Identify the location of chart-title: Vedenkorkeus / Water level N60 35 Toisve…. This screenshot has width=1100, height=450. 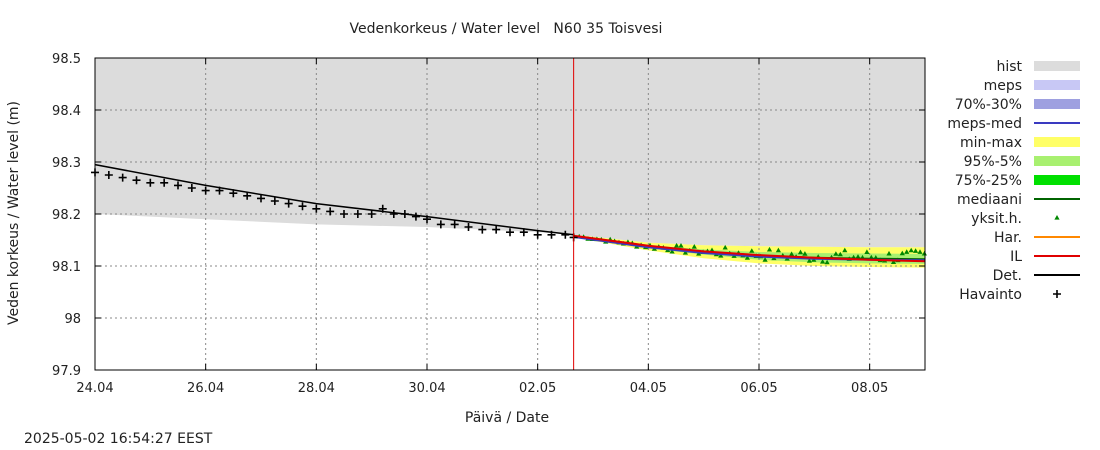
(506, 29).